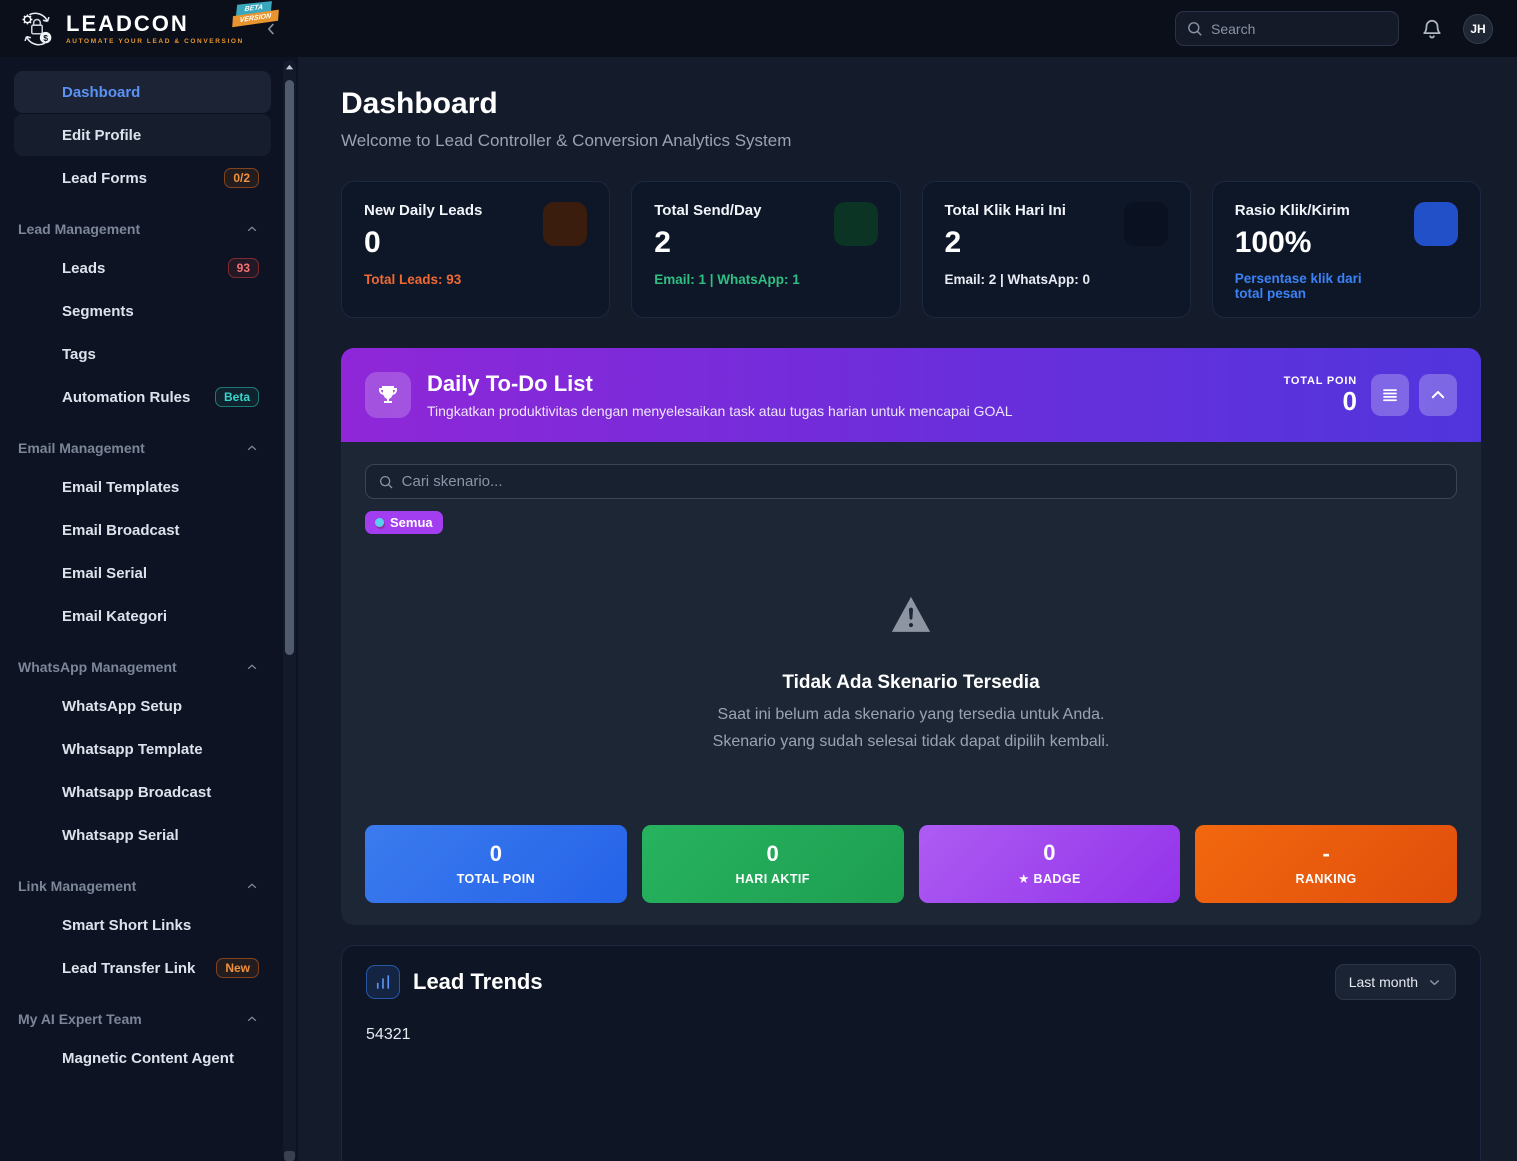 The width and height of the screenshot is (1517, 1161). I want to click on svg-text: 3, so click(388, 1035).